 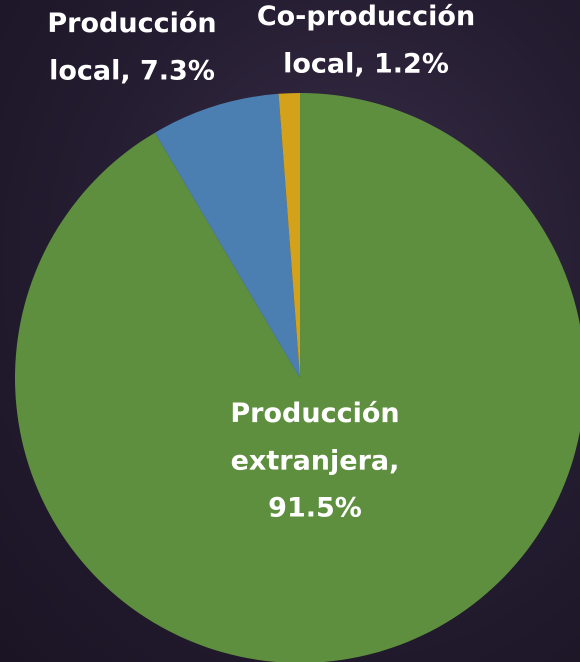 I want to click on data-label: Producción local, 7.3%, so click(x=131, y=47).